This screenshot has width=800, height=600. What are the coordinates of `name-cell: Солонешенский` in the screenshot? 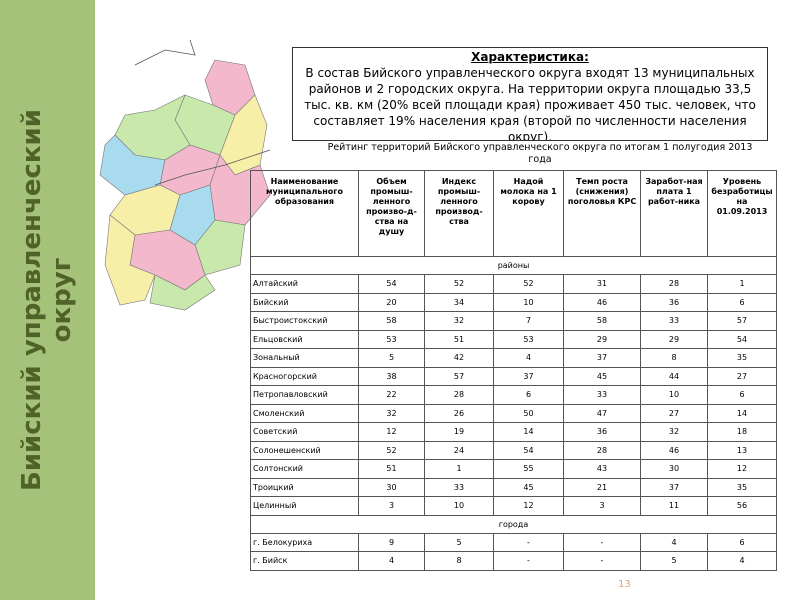 It's located at (304, 450).